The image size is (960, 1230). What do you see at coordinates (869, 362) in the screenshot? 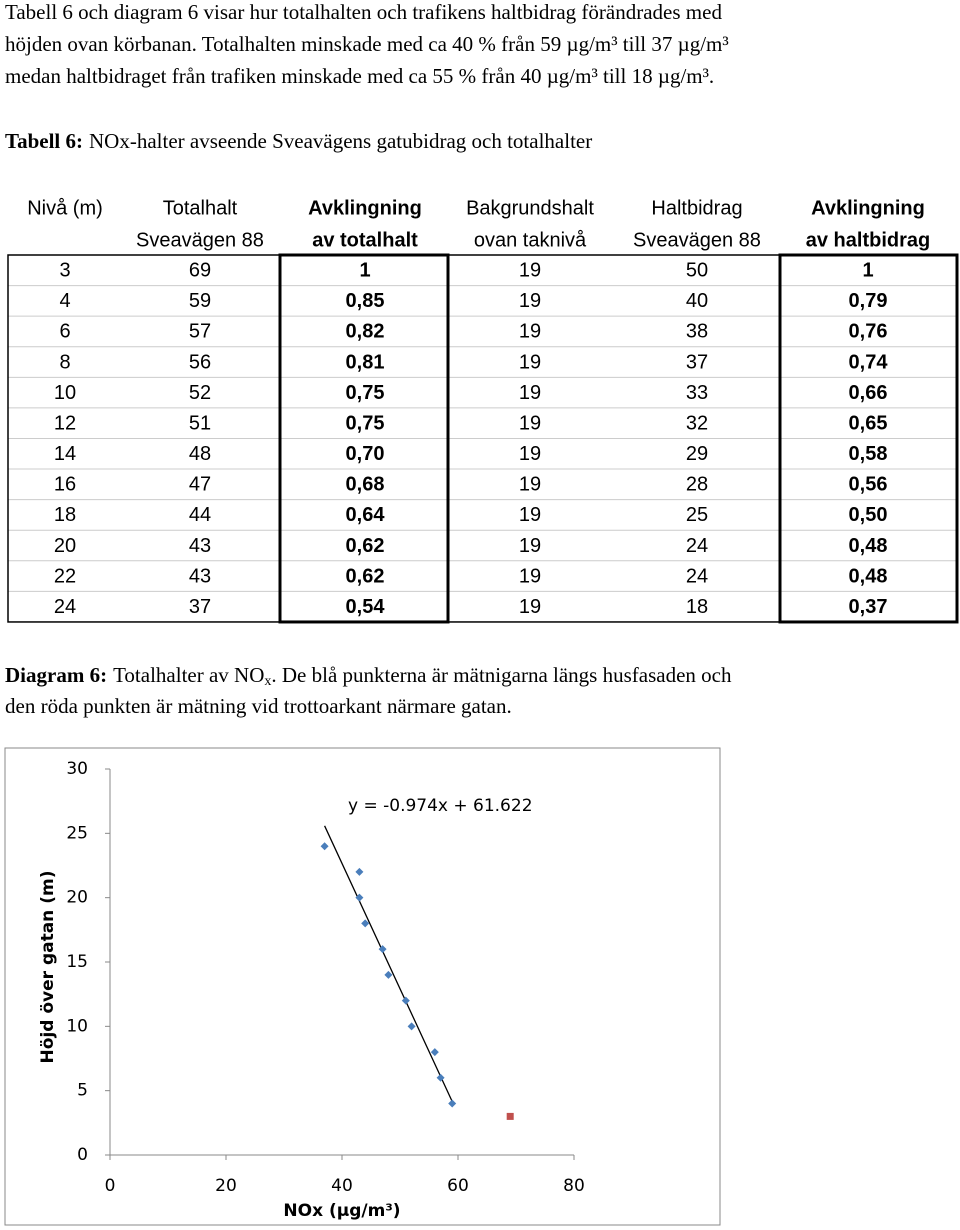
I see `table-cell: 0,74` at bounding box center [869, 362].